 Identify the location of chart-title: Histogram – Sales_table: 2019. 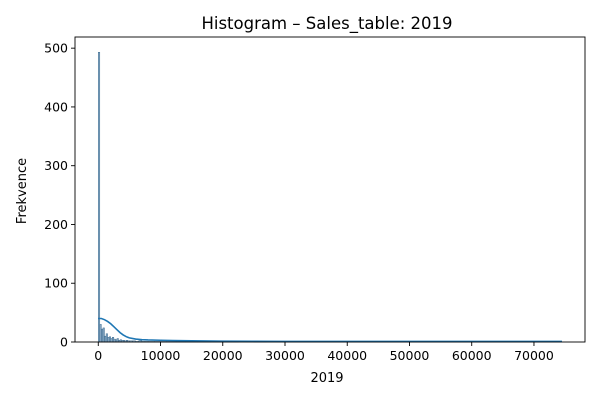
(326, 24).